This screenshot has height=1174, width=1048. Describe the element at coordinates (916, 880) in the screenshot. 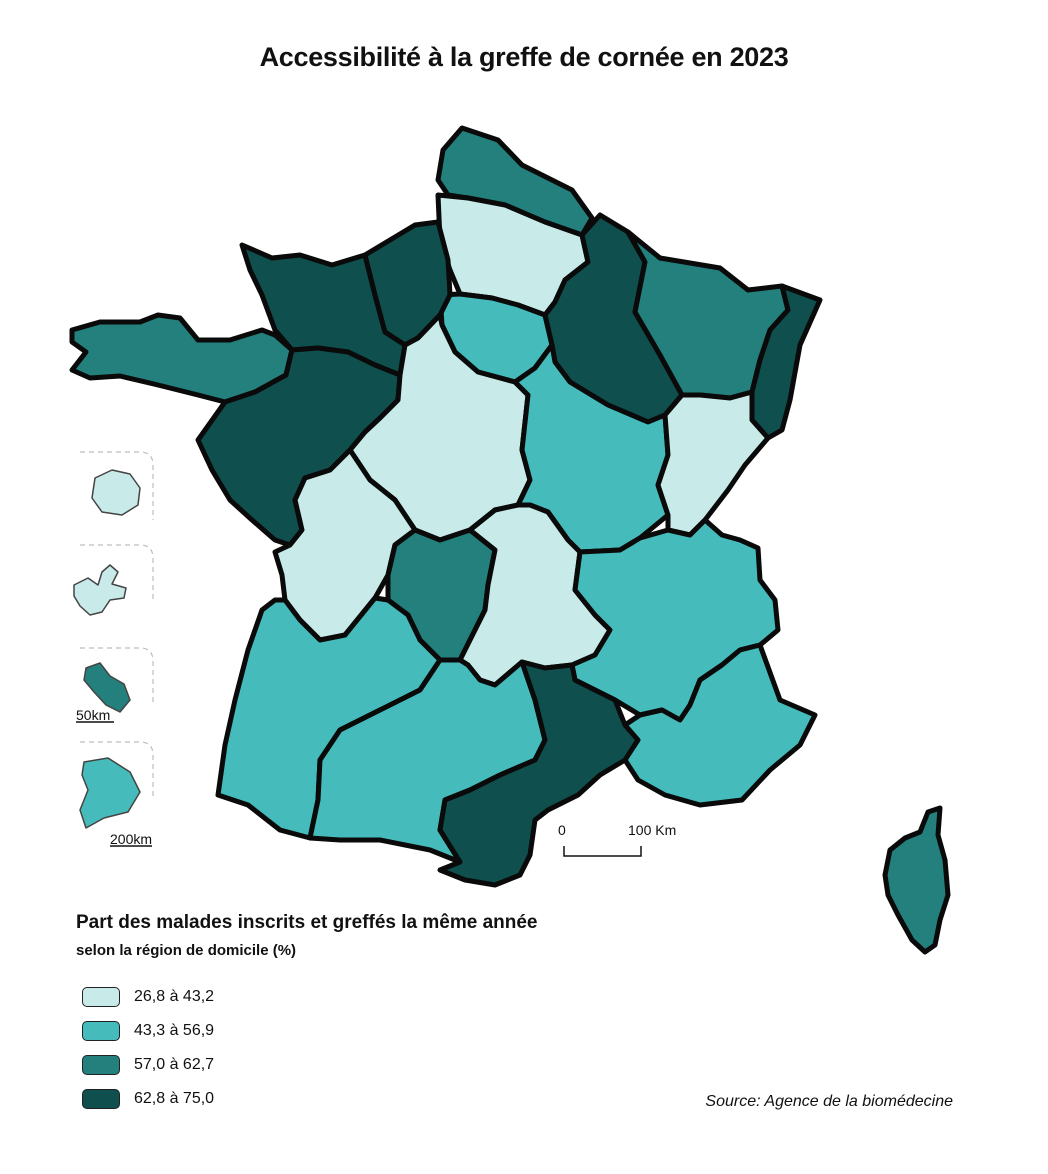

I see `region-corse` at that location.